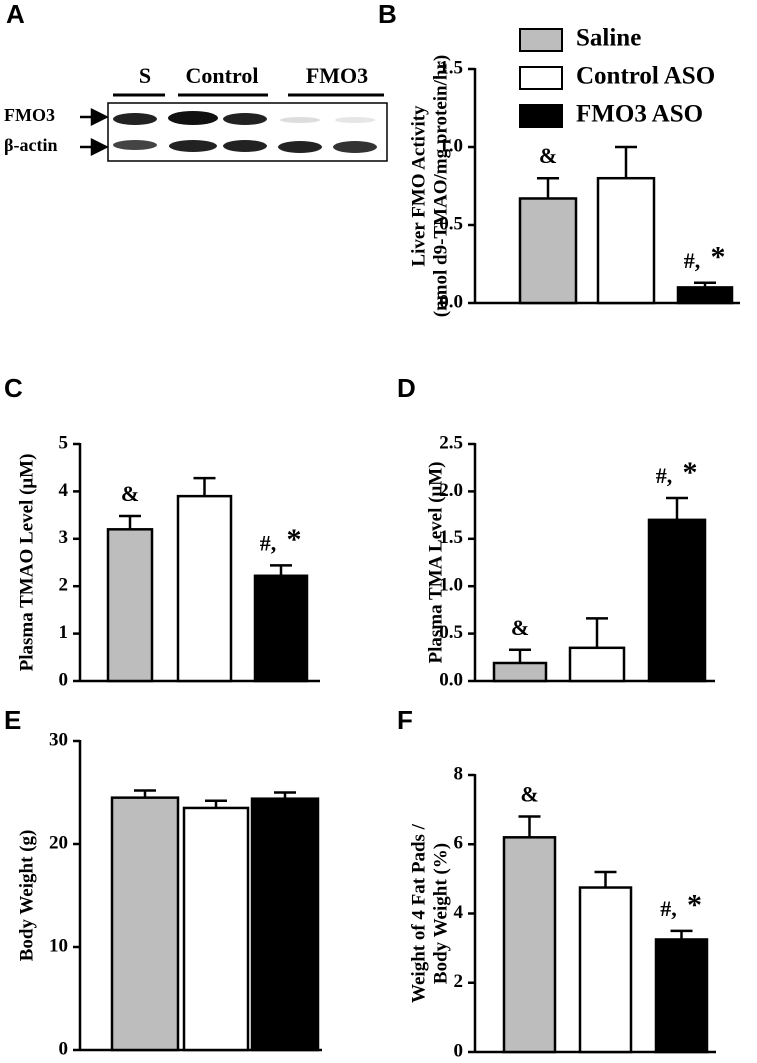 The image size is (757, 1063). I want to click on lane-label: S, so click(145, 75).